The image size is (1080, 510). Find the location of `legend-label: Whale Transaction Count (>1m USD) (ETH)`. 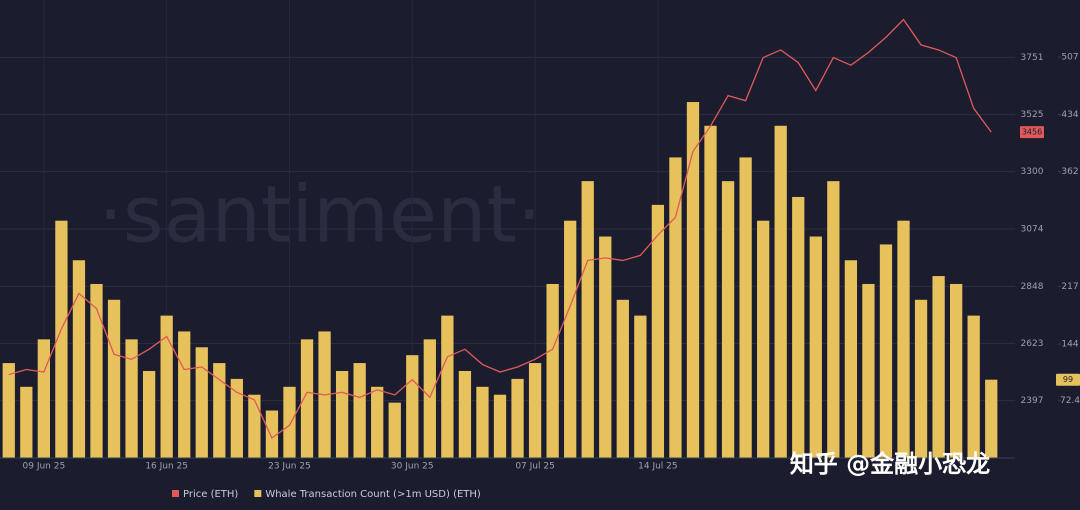

legend-label: Whale Transaction Count (>1m USD) (ETH) is located at coordinates (373, 494).